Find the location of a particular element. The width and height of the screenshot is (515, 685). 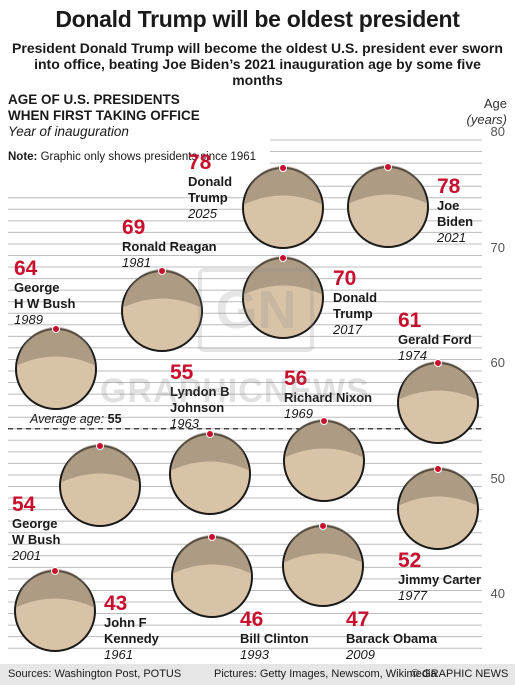

president-name: John F is located at coordinates (125, 622).